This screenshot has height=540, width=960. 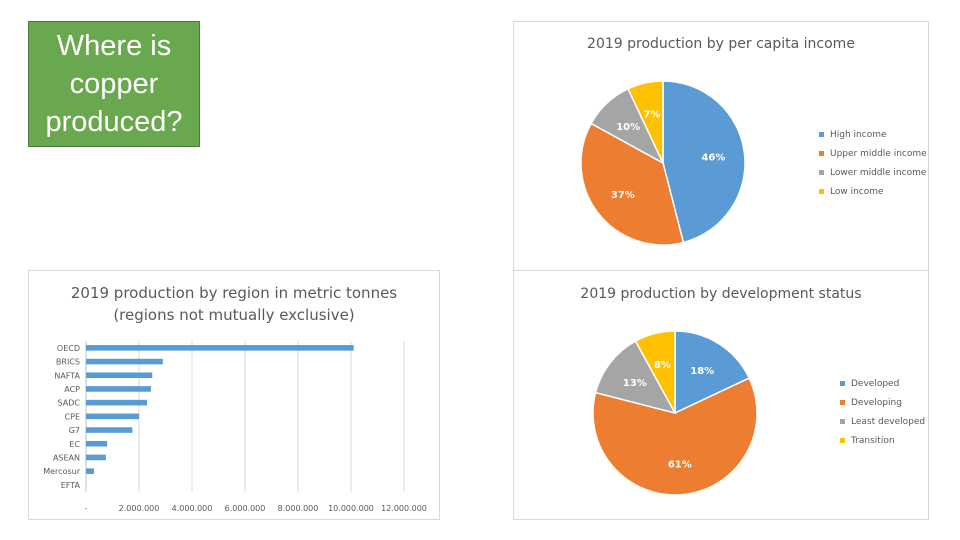 I want to click on bar-category-label: EFTA, so click(x=71, y=485).